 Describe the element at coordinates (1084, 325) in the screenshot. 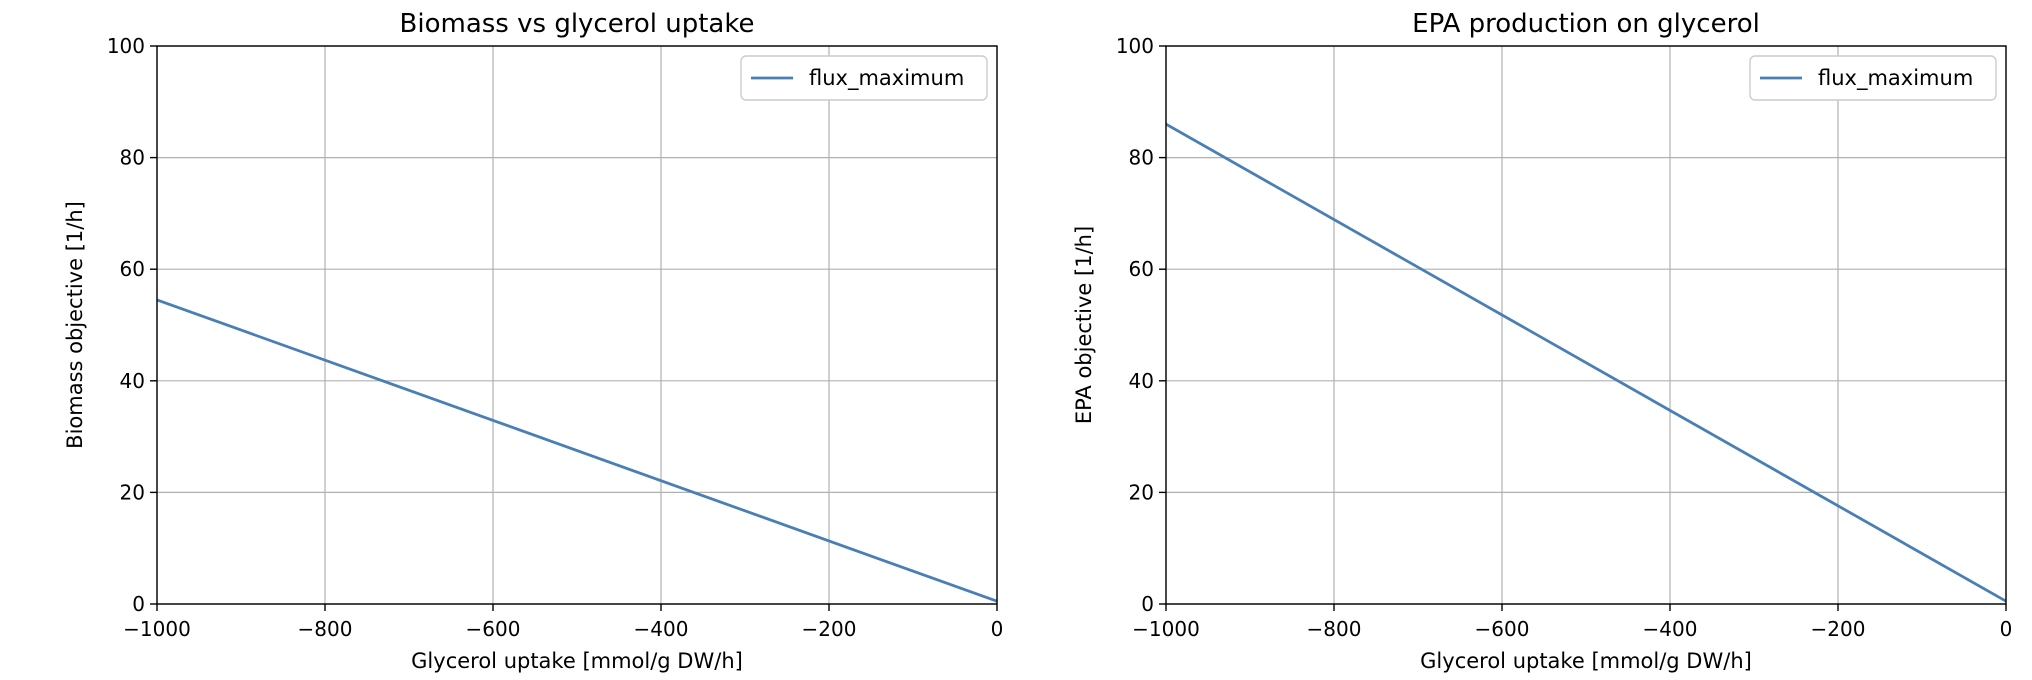

I see `y-axis-label: EPA objective [1/h]` at that location.